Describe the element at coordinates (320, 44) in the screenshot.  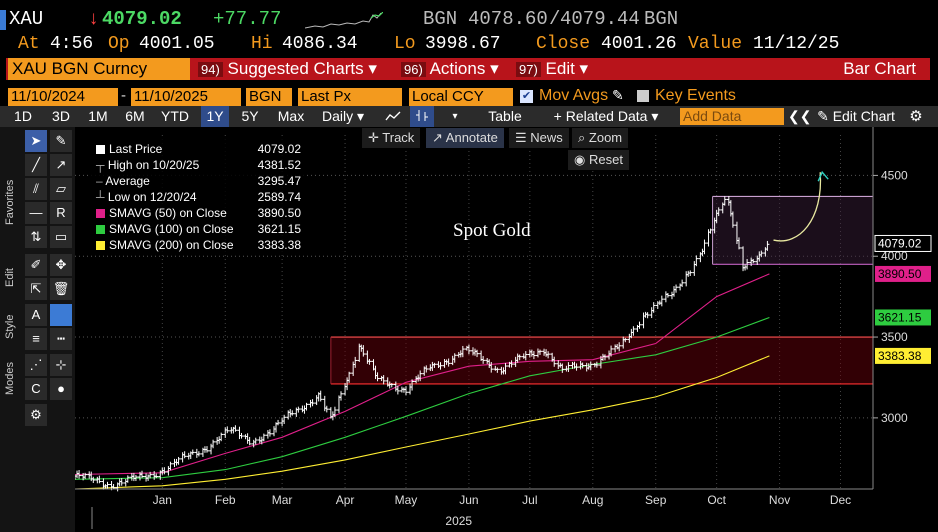
I see `high-value: 4086.34` at that location.